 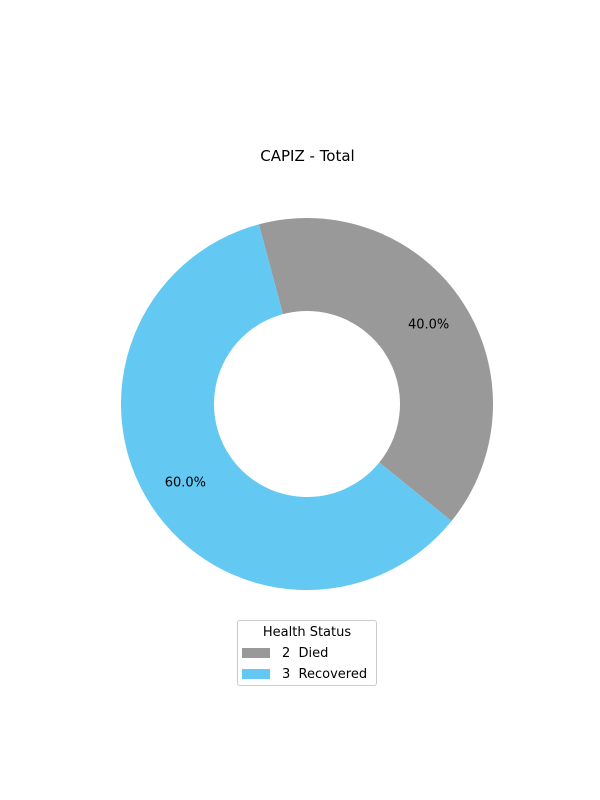 I want to click on slice-label-died: 40.0%, so click(x=428, y=325).